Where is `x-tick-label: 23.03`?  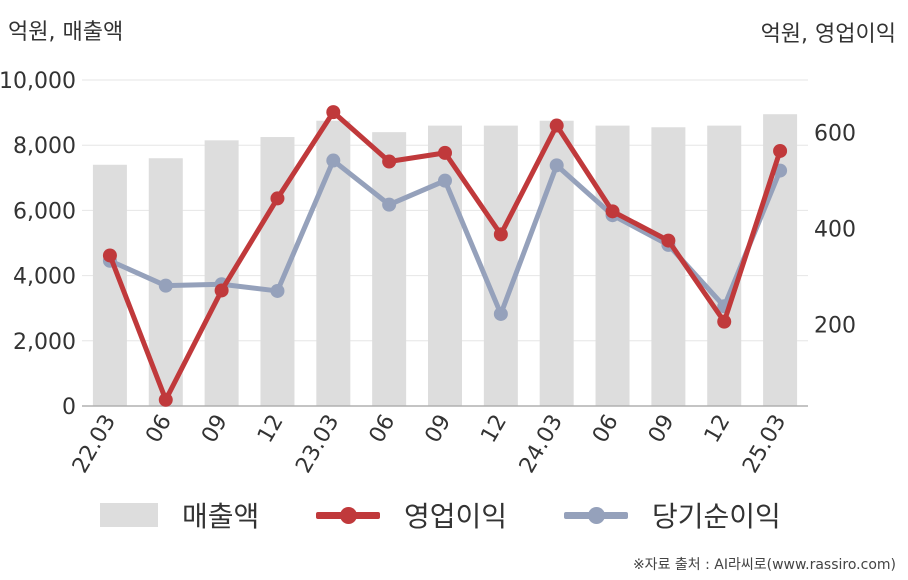 x-tick-label: 23.03 is located at coordinates (317, 444).